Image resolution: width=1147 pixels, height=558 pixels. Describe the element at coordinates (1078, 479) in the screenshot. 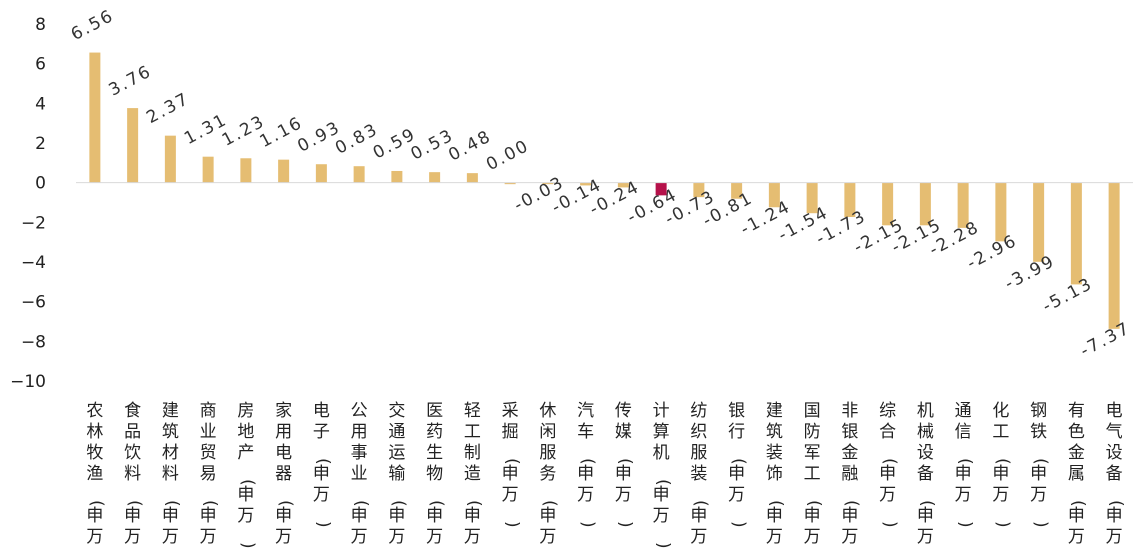

I see `category-label: 有色金属(申万)` at that location.